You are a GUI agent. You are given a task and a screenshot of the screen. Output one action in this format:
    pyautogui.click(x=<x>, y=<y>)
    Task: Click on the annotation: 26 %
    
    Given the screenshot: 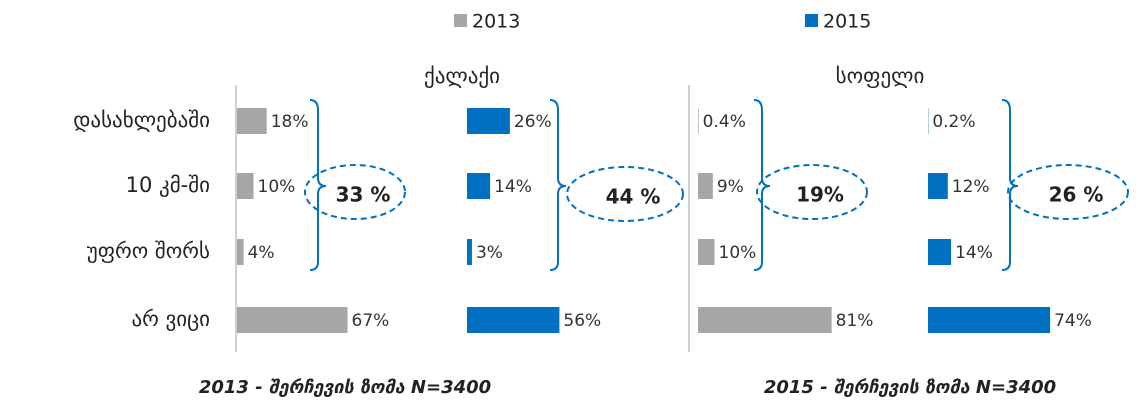 What is the action you would take?
    pyautogui.click(x=1076, y=195)
    